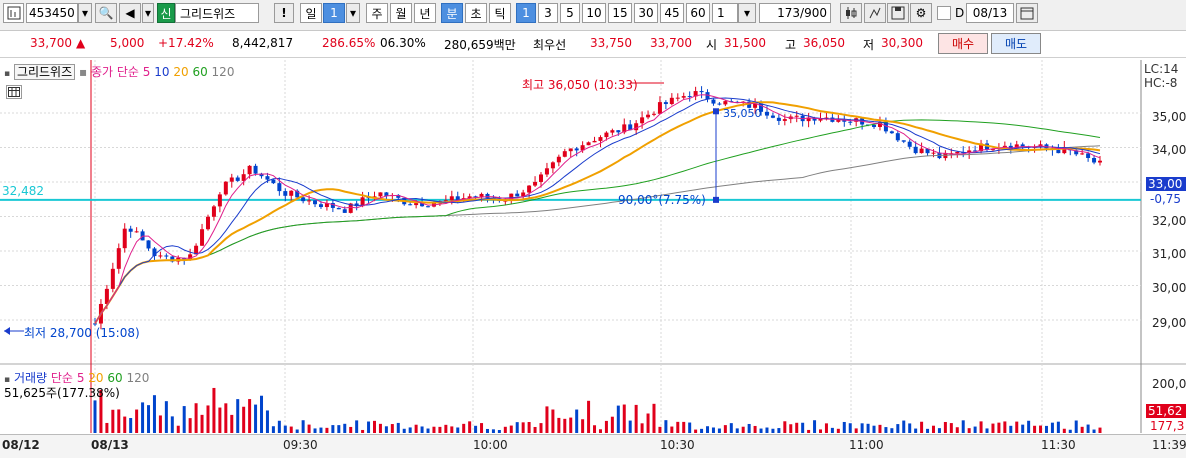  What do you see at coordinates (284, 13) in the screenshot?
I see `alert-button: !` at bounding box center [284, 13].